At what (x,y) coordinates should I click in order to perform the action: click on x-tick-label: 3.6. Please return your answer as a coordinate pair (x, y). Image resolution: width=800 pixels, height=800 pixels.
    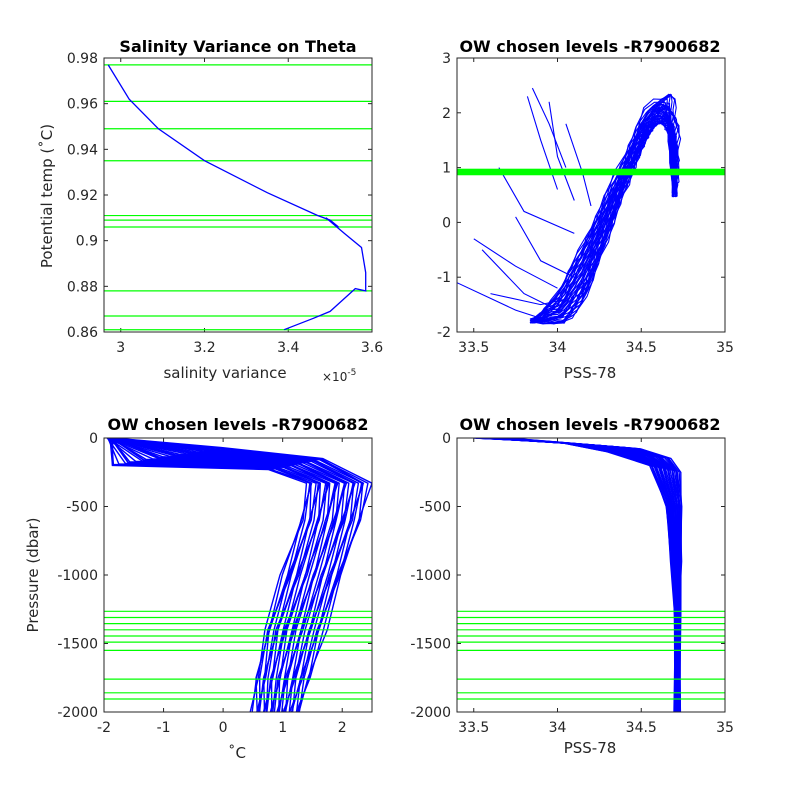
    Looking at the image, I should click on (372, 348).